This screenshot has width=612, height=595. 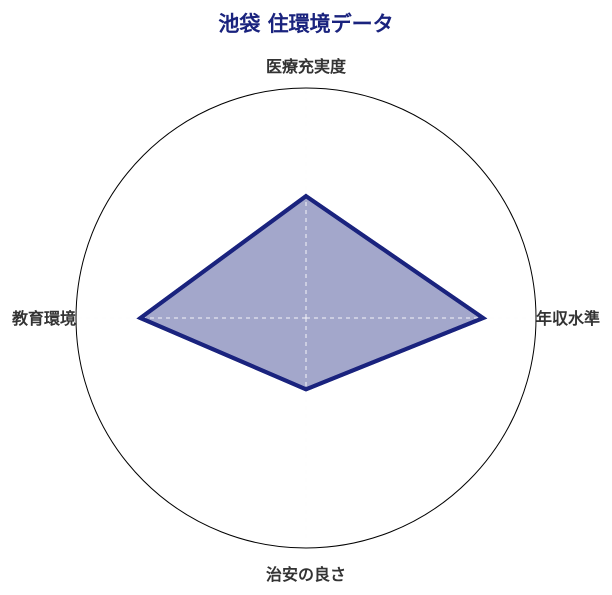 I want to click on axis-label: 医療充実度, so click(x=306, y=66).